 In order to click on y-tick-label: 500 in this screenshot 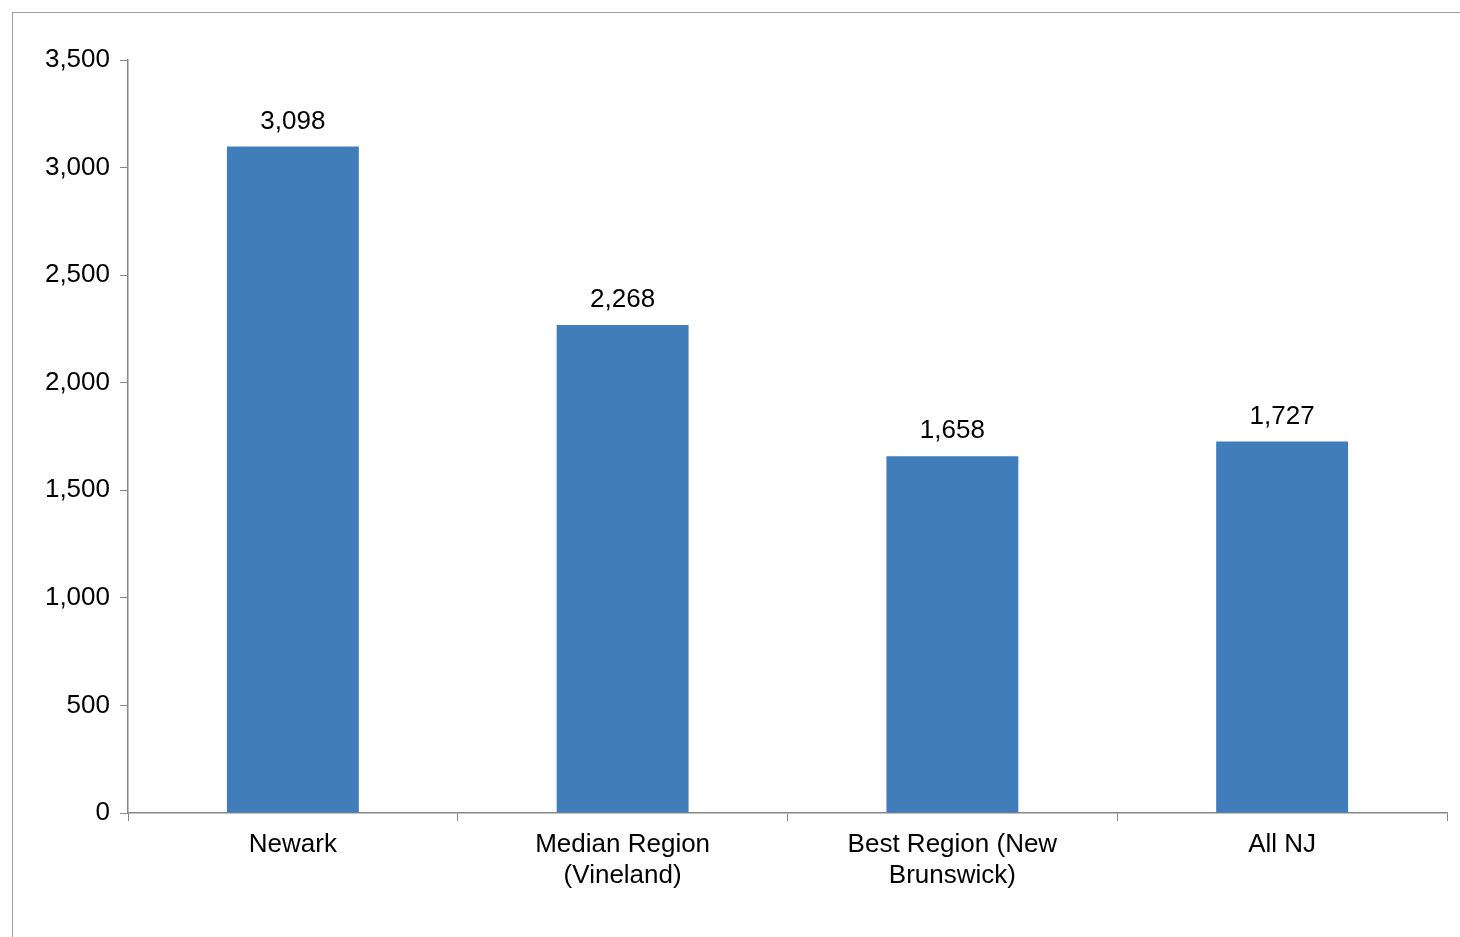, I will do `click(88, 703)`.